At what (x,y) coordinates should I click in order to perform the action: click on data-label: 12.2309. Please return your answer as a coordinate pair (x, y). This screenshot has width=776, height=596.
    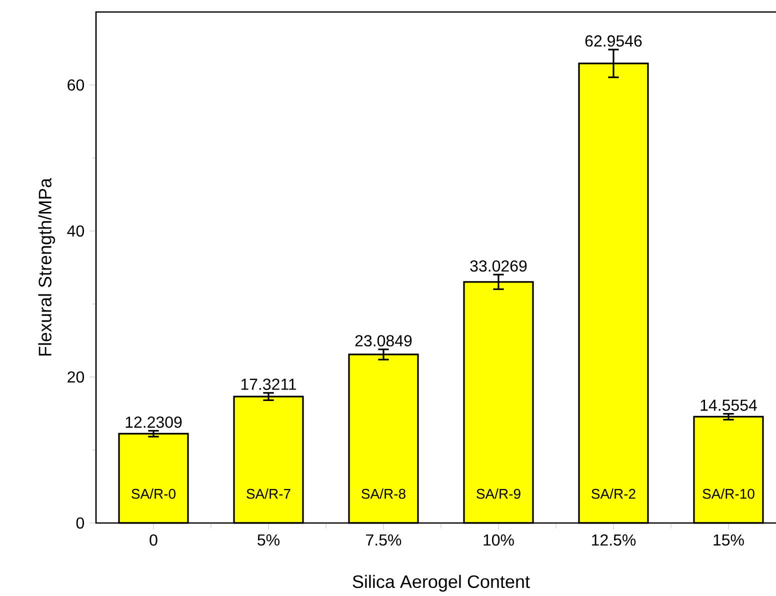
    Looking at the image, I should click on (154, 422).